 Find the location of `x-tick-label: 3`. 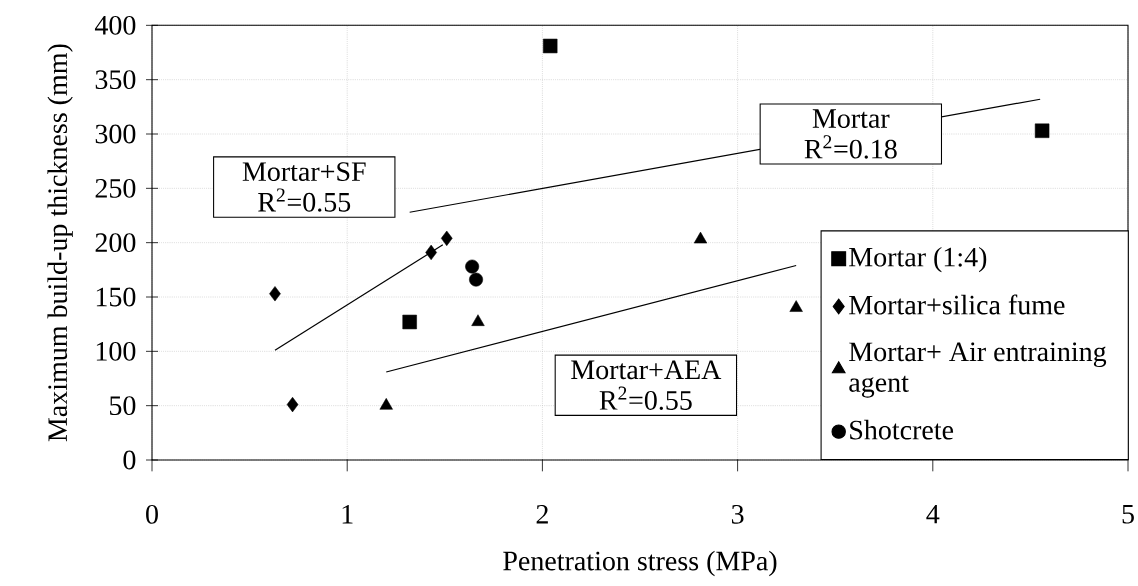

x-tick-label: 3 is located at coordinates (737, 514).